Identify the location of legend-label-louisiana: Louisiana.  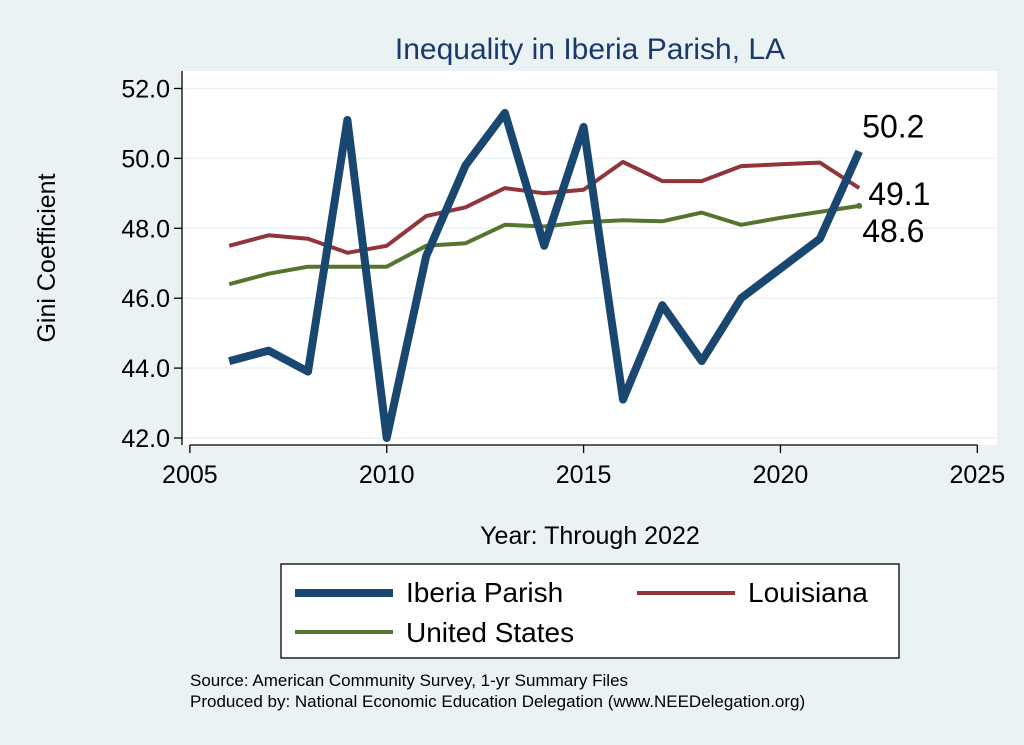
(808, 592).